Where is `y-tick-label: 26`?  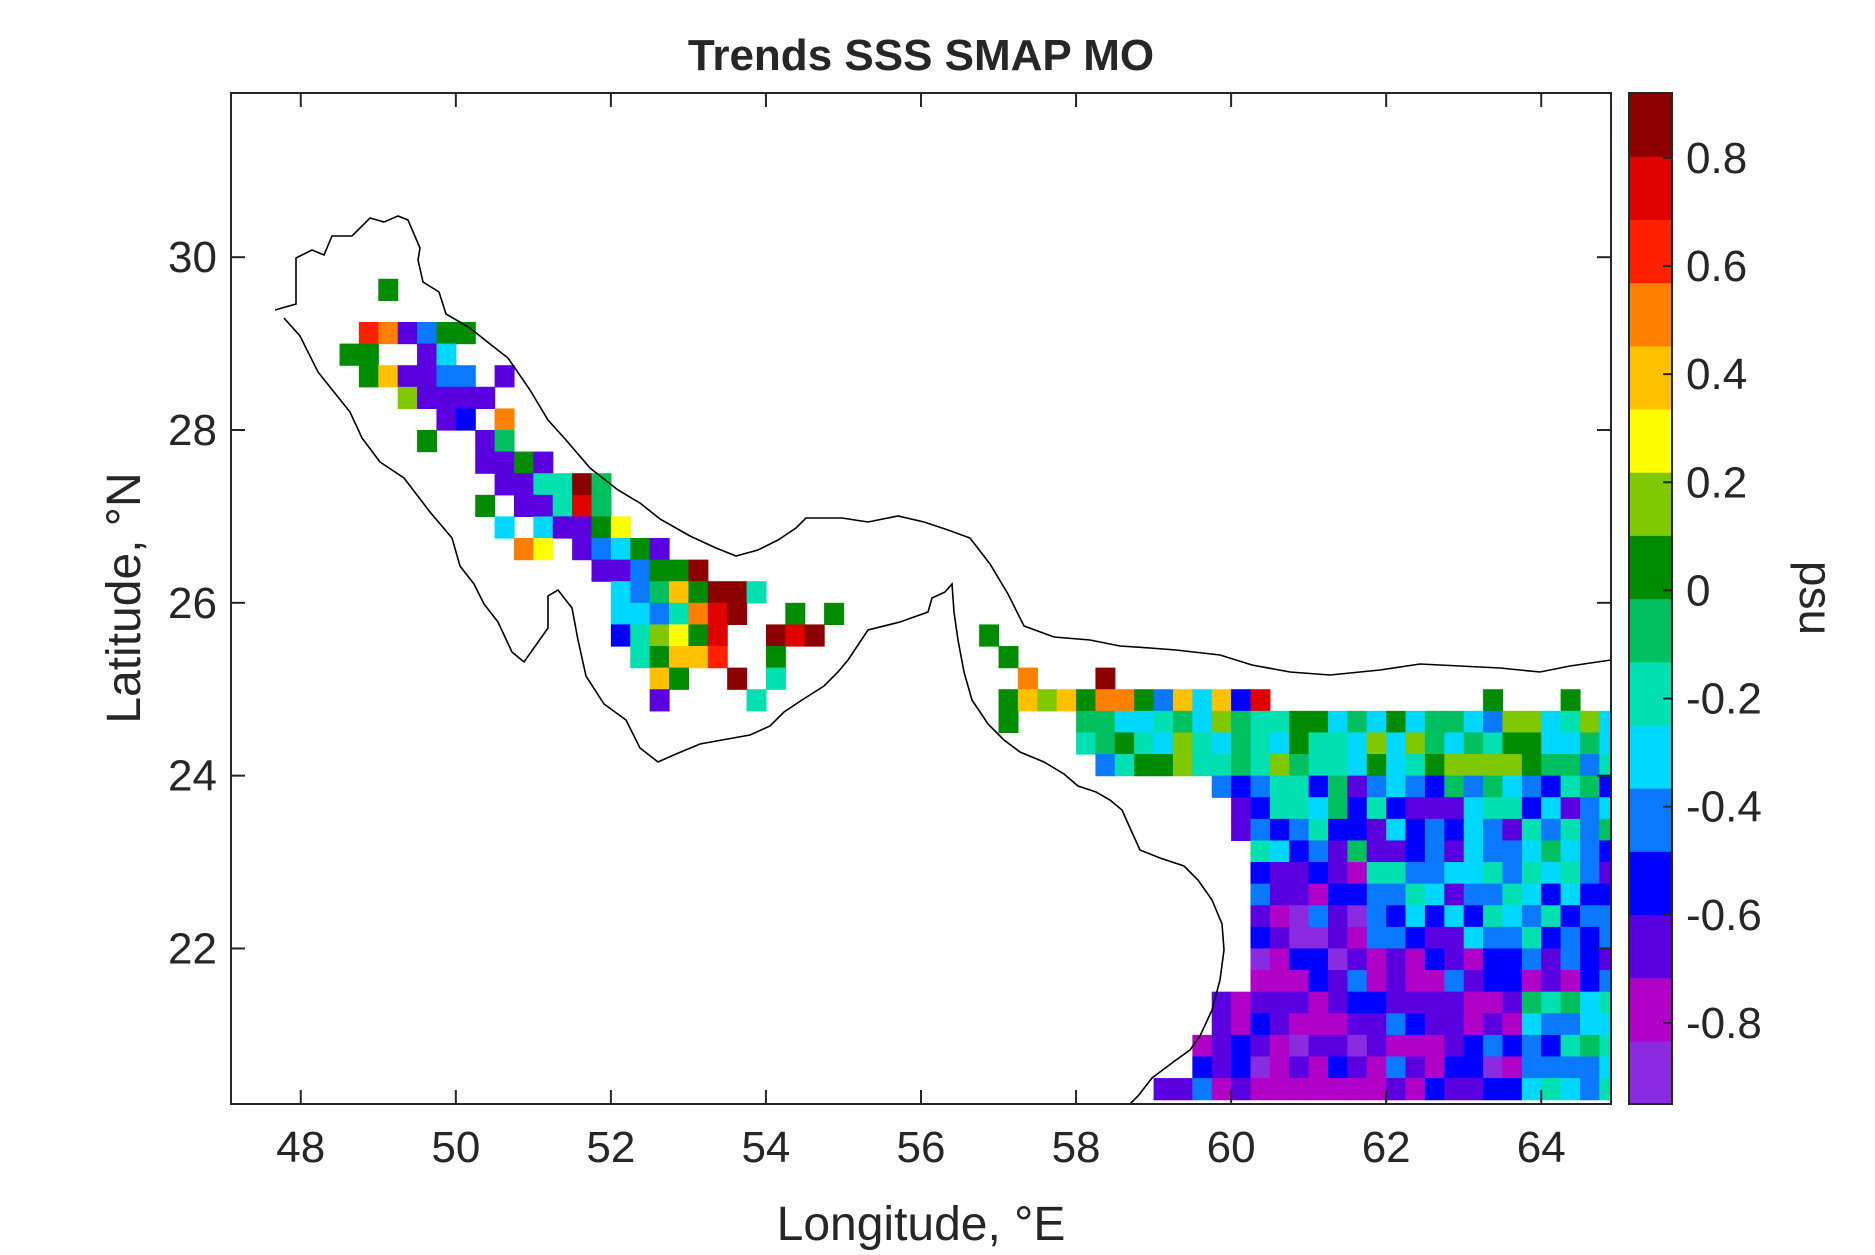 y-tick-label: 26 is located at coordinates (192, 603).